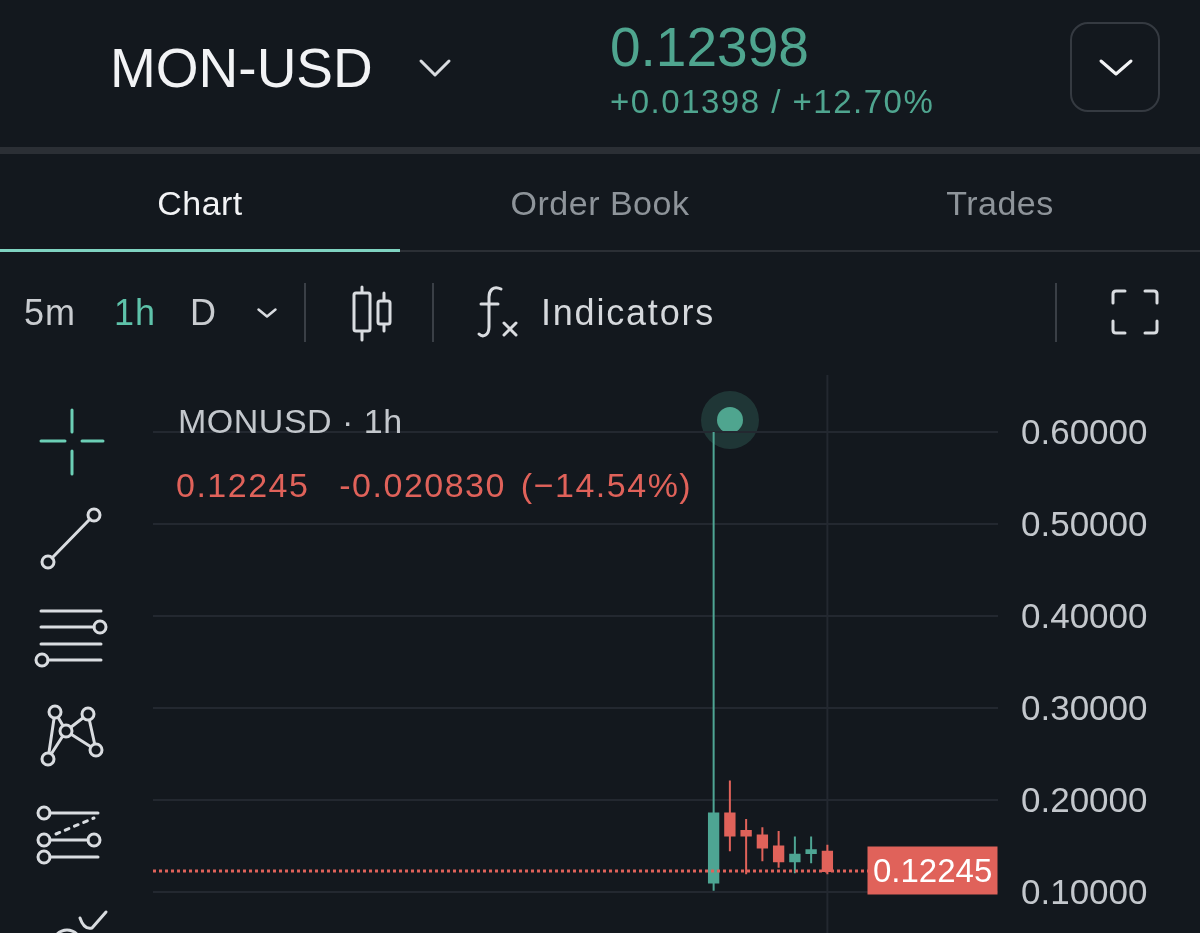 The height and width of the screenshot is (933, 1200). Describe the element at coordinates (709, 46) in the screenshot. I see `text: 0.12398` at that location.